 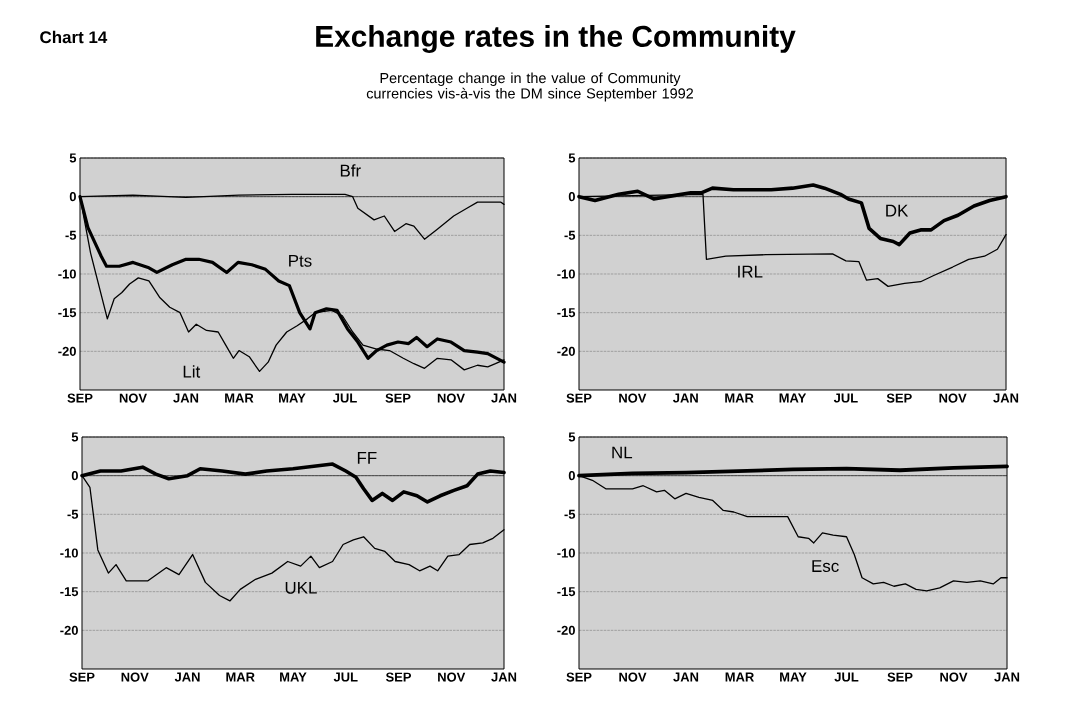 What do you see at coordinates (825, 566) in the screenshot?
I see `series-label: Esc` at bounding box center [825, 566].